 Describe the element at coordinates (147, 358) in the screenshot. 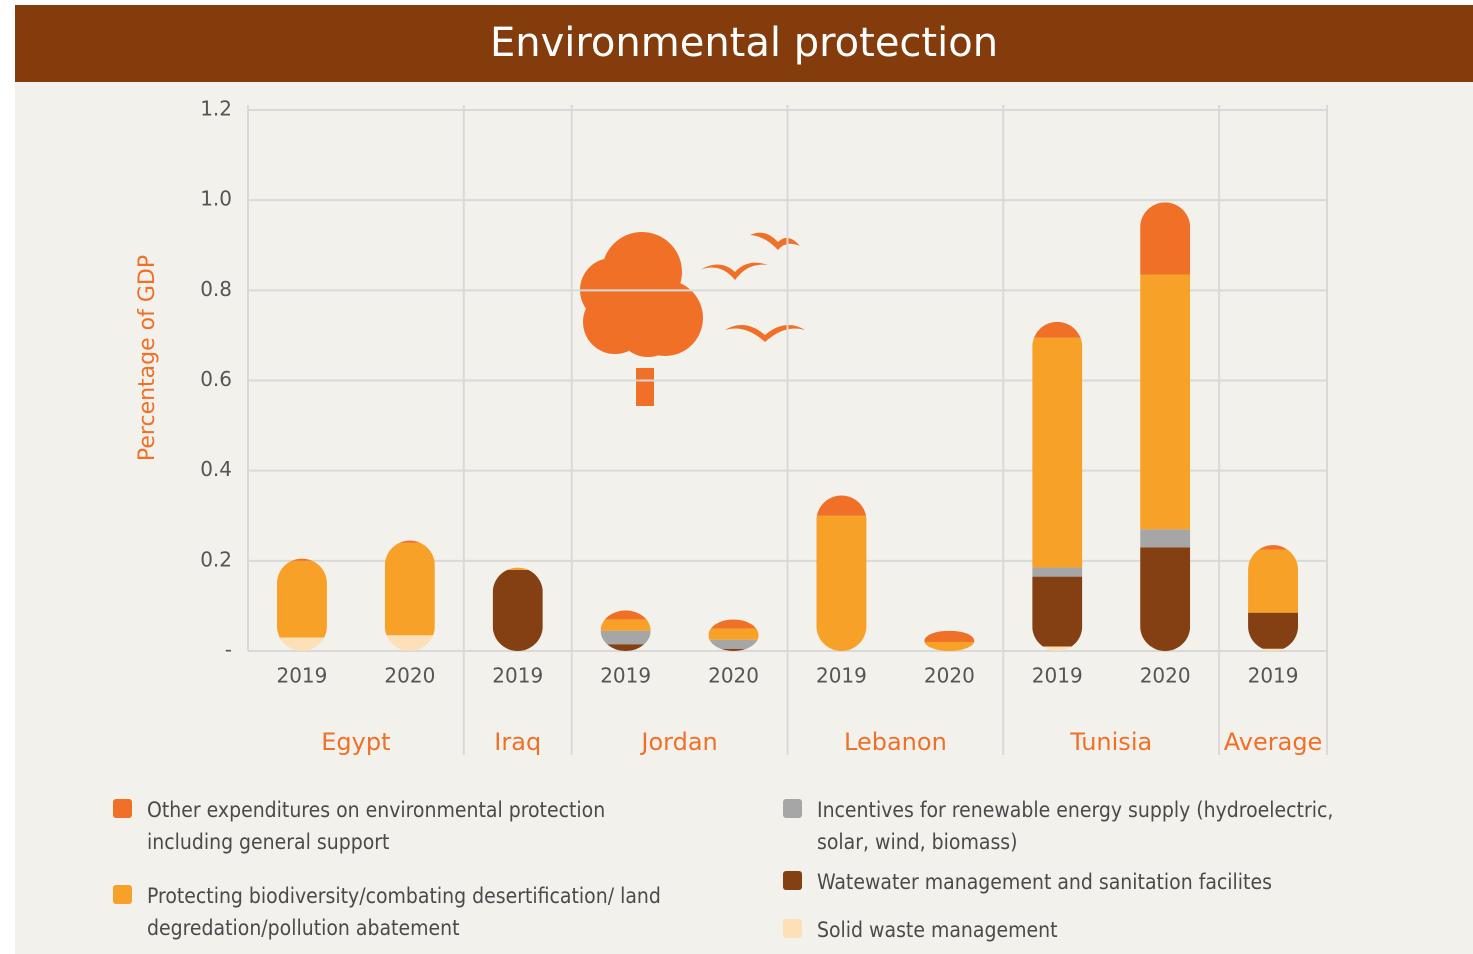

I see `y-axis-label: Percentage of GDP` at that location.